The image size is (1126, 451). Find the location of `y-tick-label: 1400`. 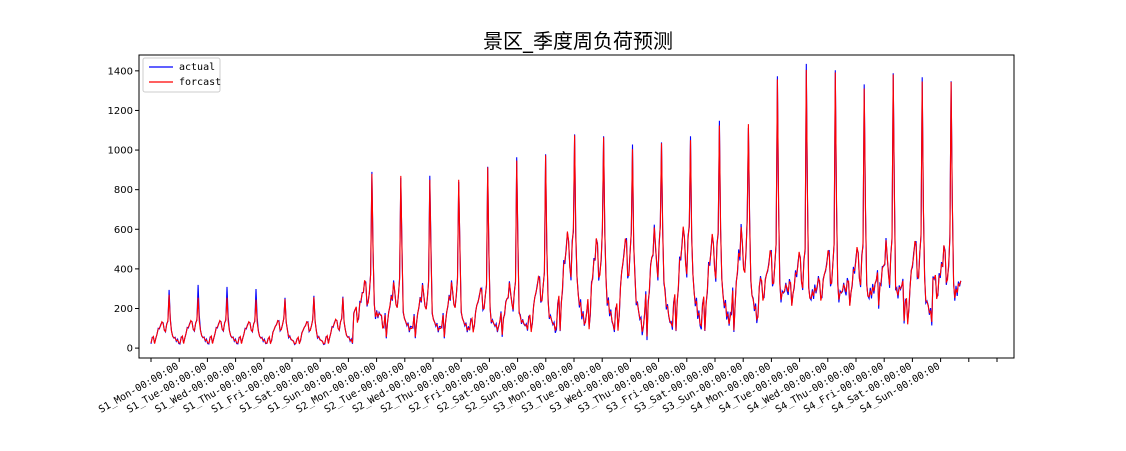

y-tick-label: 1400 is located at coordinates (120, 71).